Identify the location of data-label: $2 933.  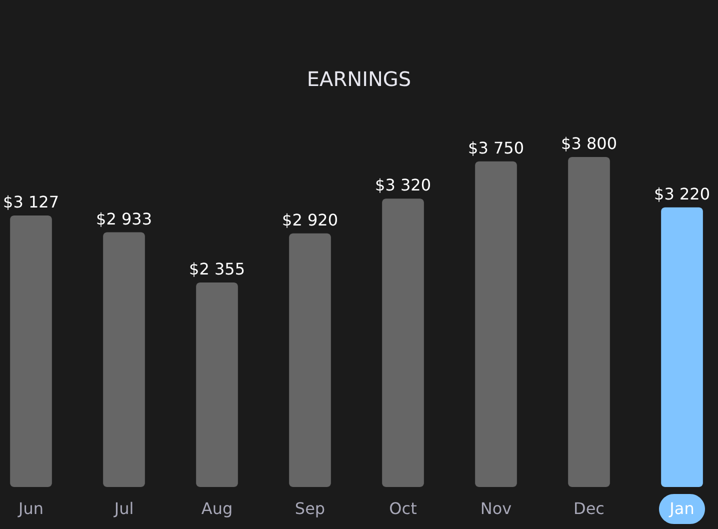
(124, 218).